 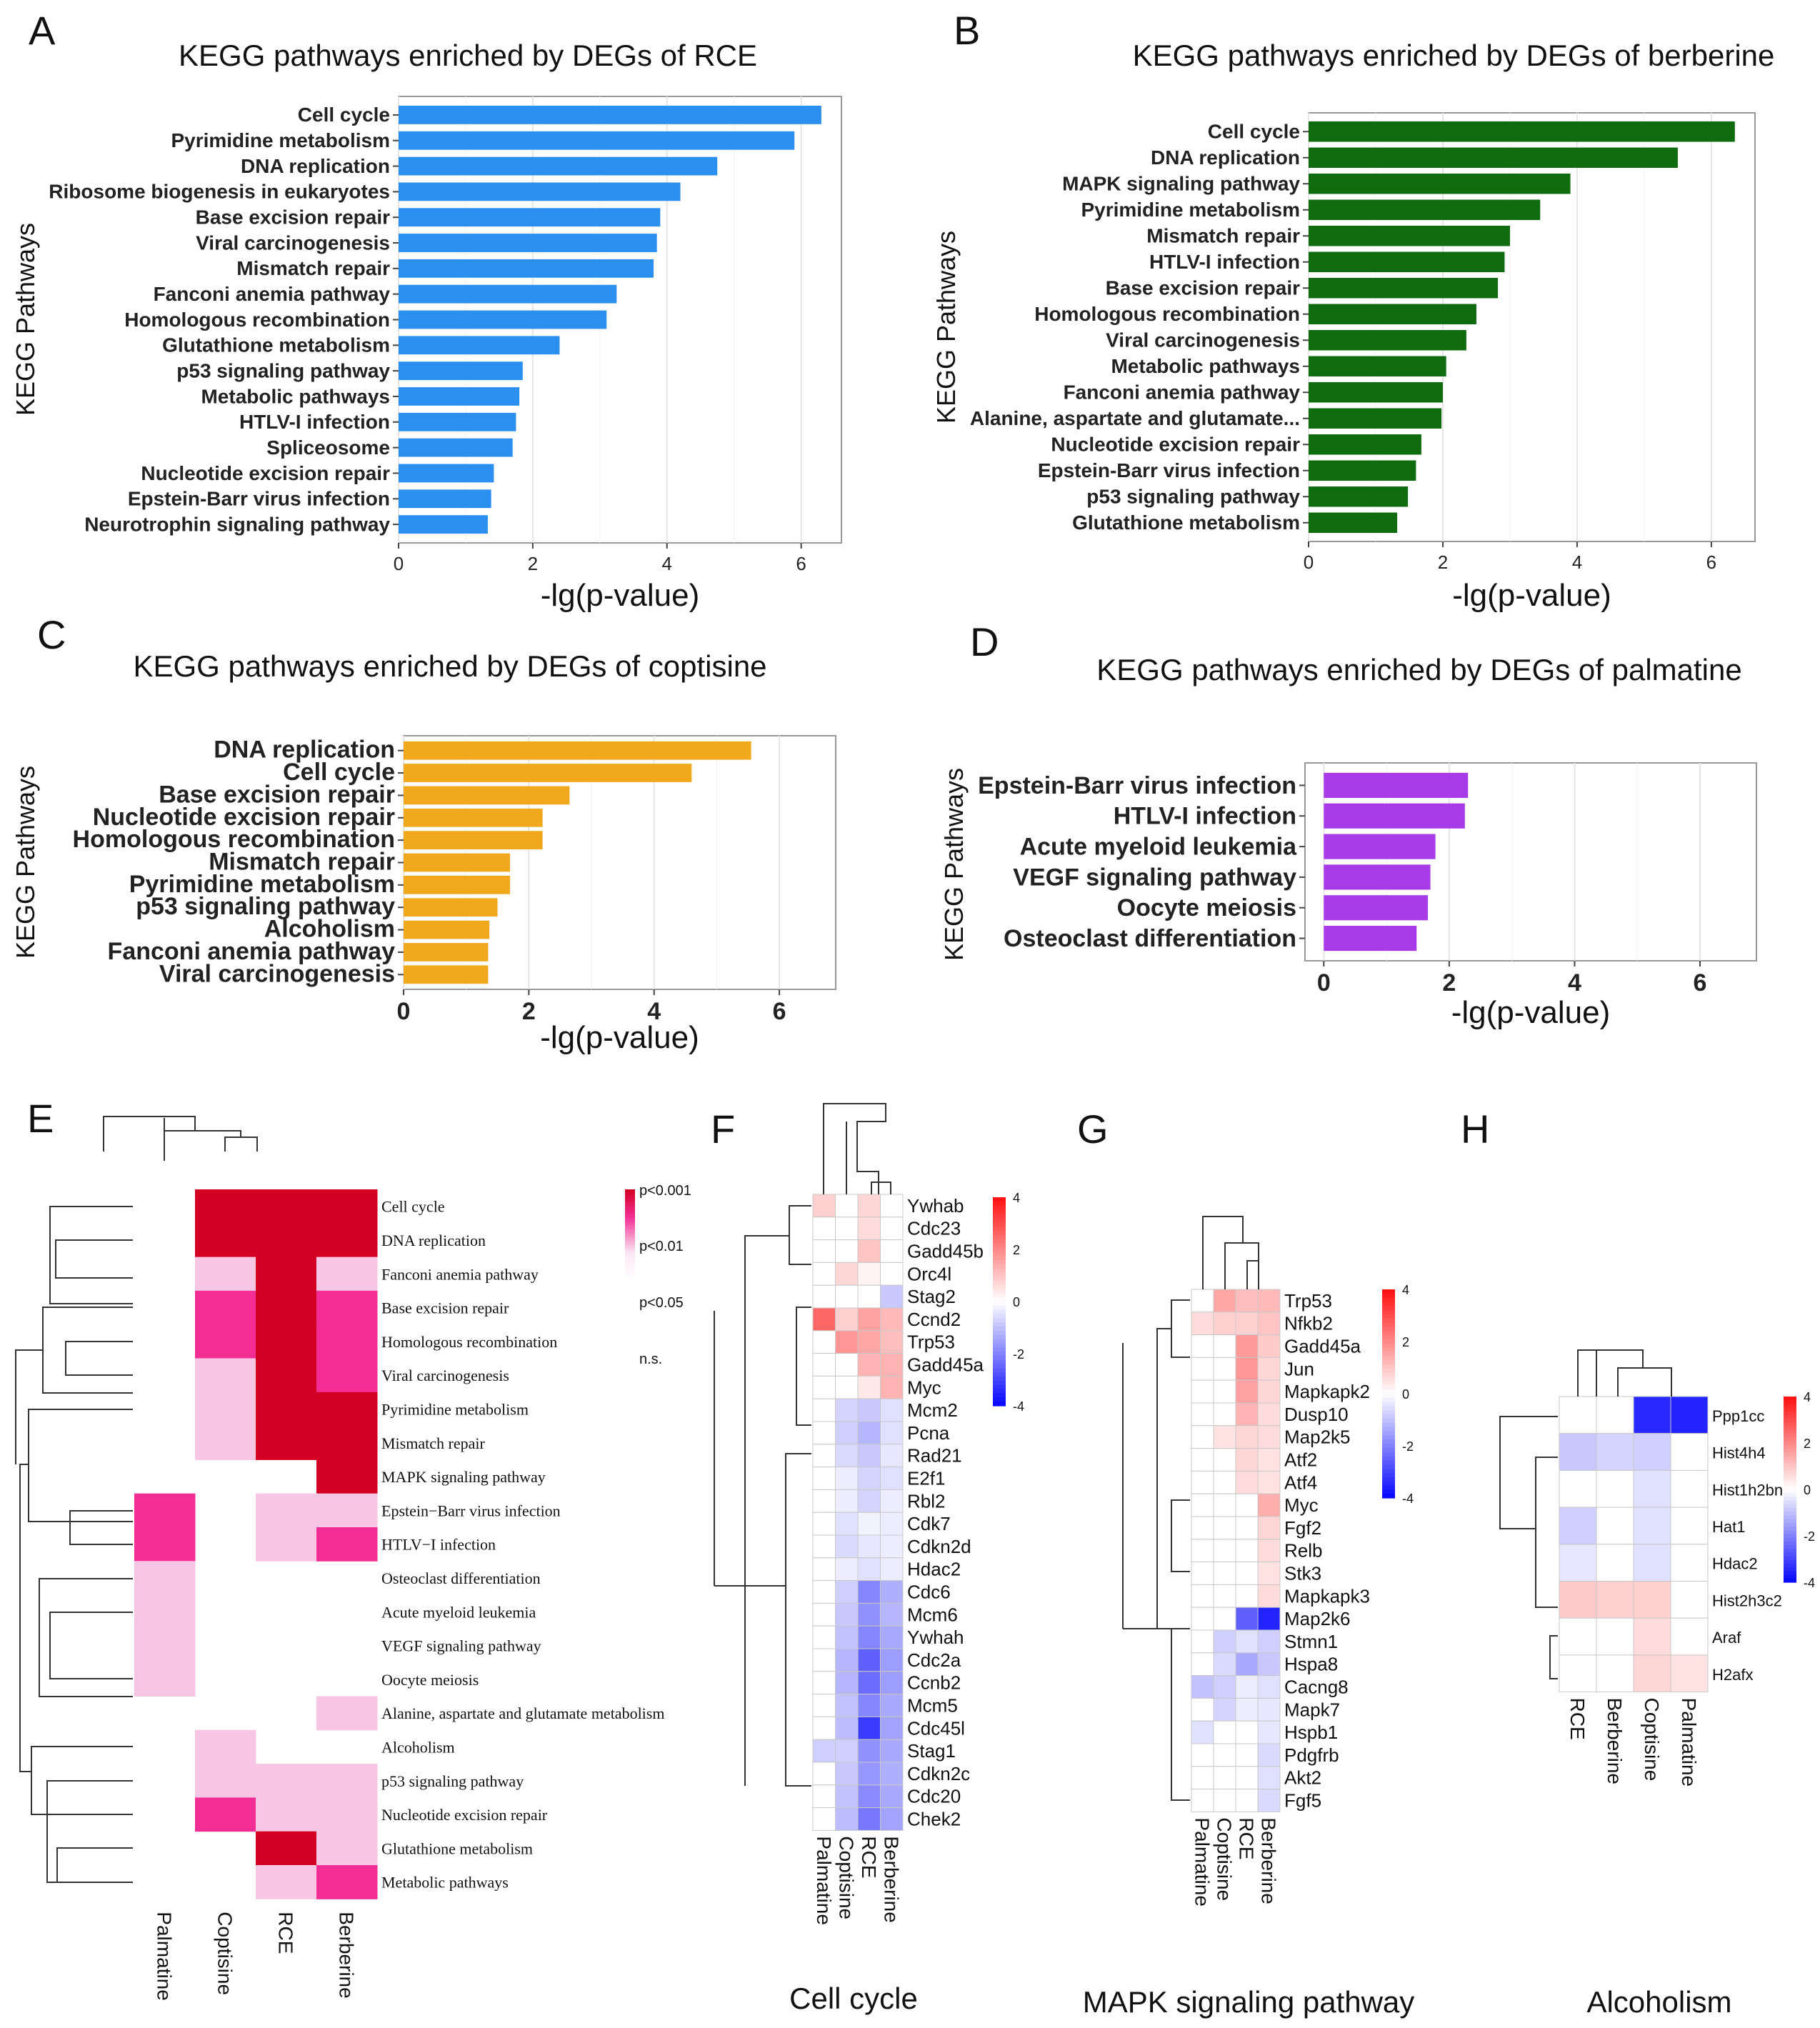 I want to click on category-label-a-15: Nucleotide excision repair, so click(x=265, y=473).